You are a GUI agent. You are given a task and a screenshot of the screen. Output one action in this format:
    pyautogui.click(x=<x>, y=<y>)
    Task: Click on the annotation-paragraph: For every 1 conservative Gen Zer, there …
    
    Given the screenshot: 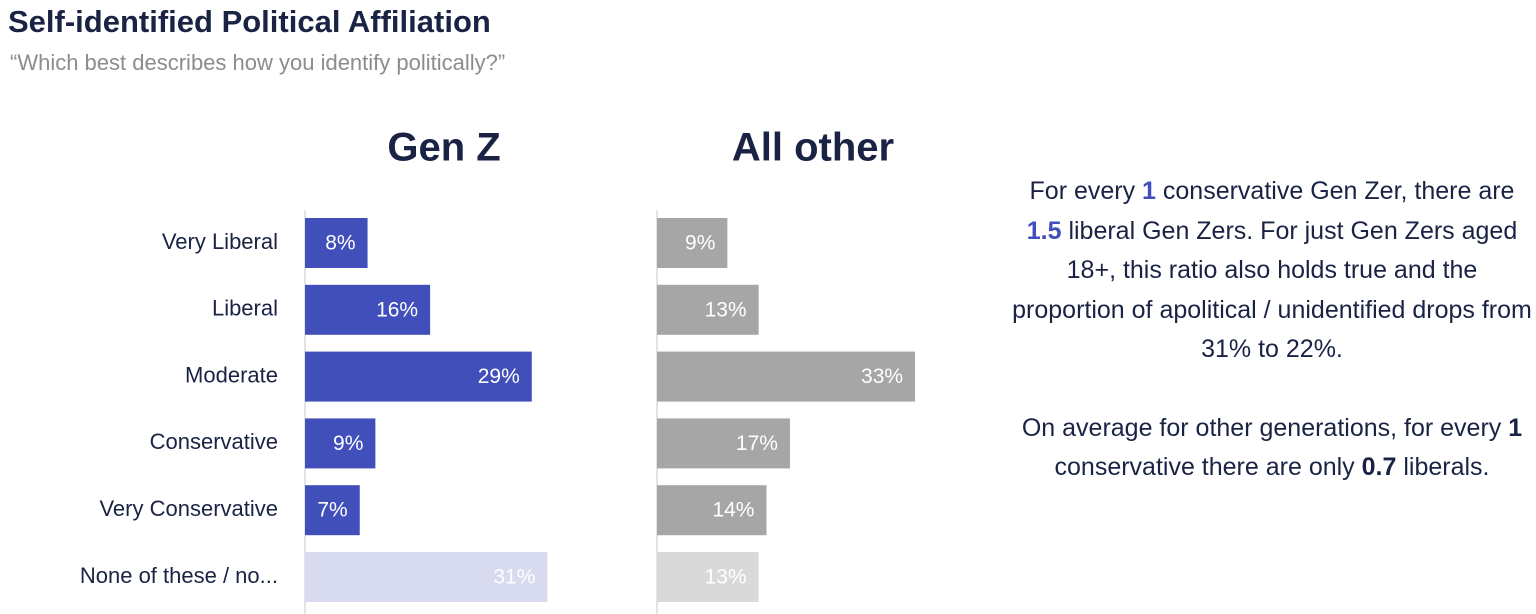 What is the action you would take?
    pyautogui.click(x=1272, y=271)
    